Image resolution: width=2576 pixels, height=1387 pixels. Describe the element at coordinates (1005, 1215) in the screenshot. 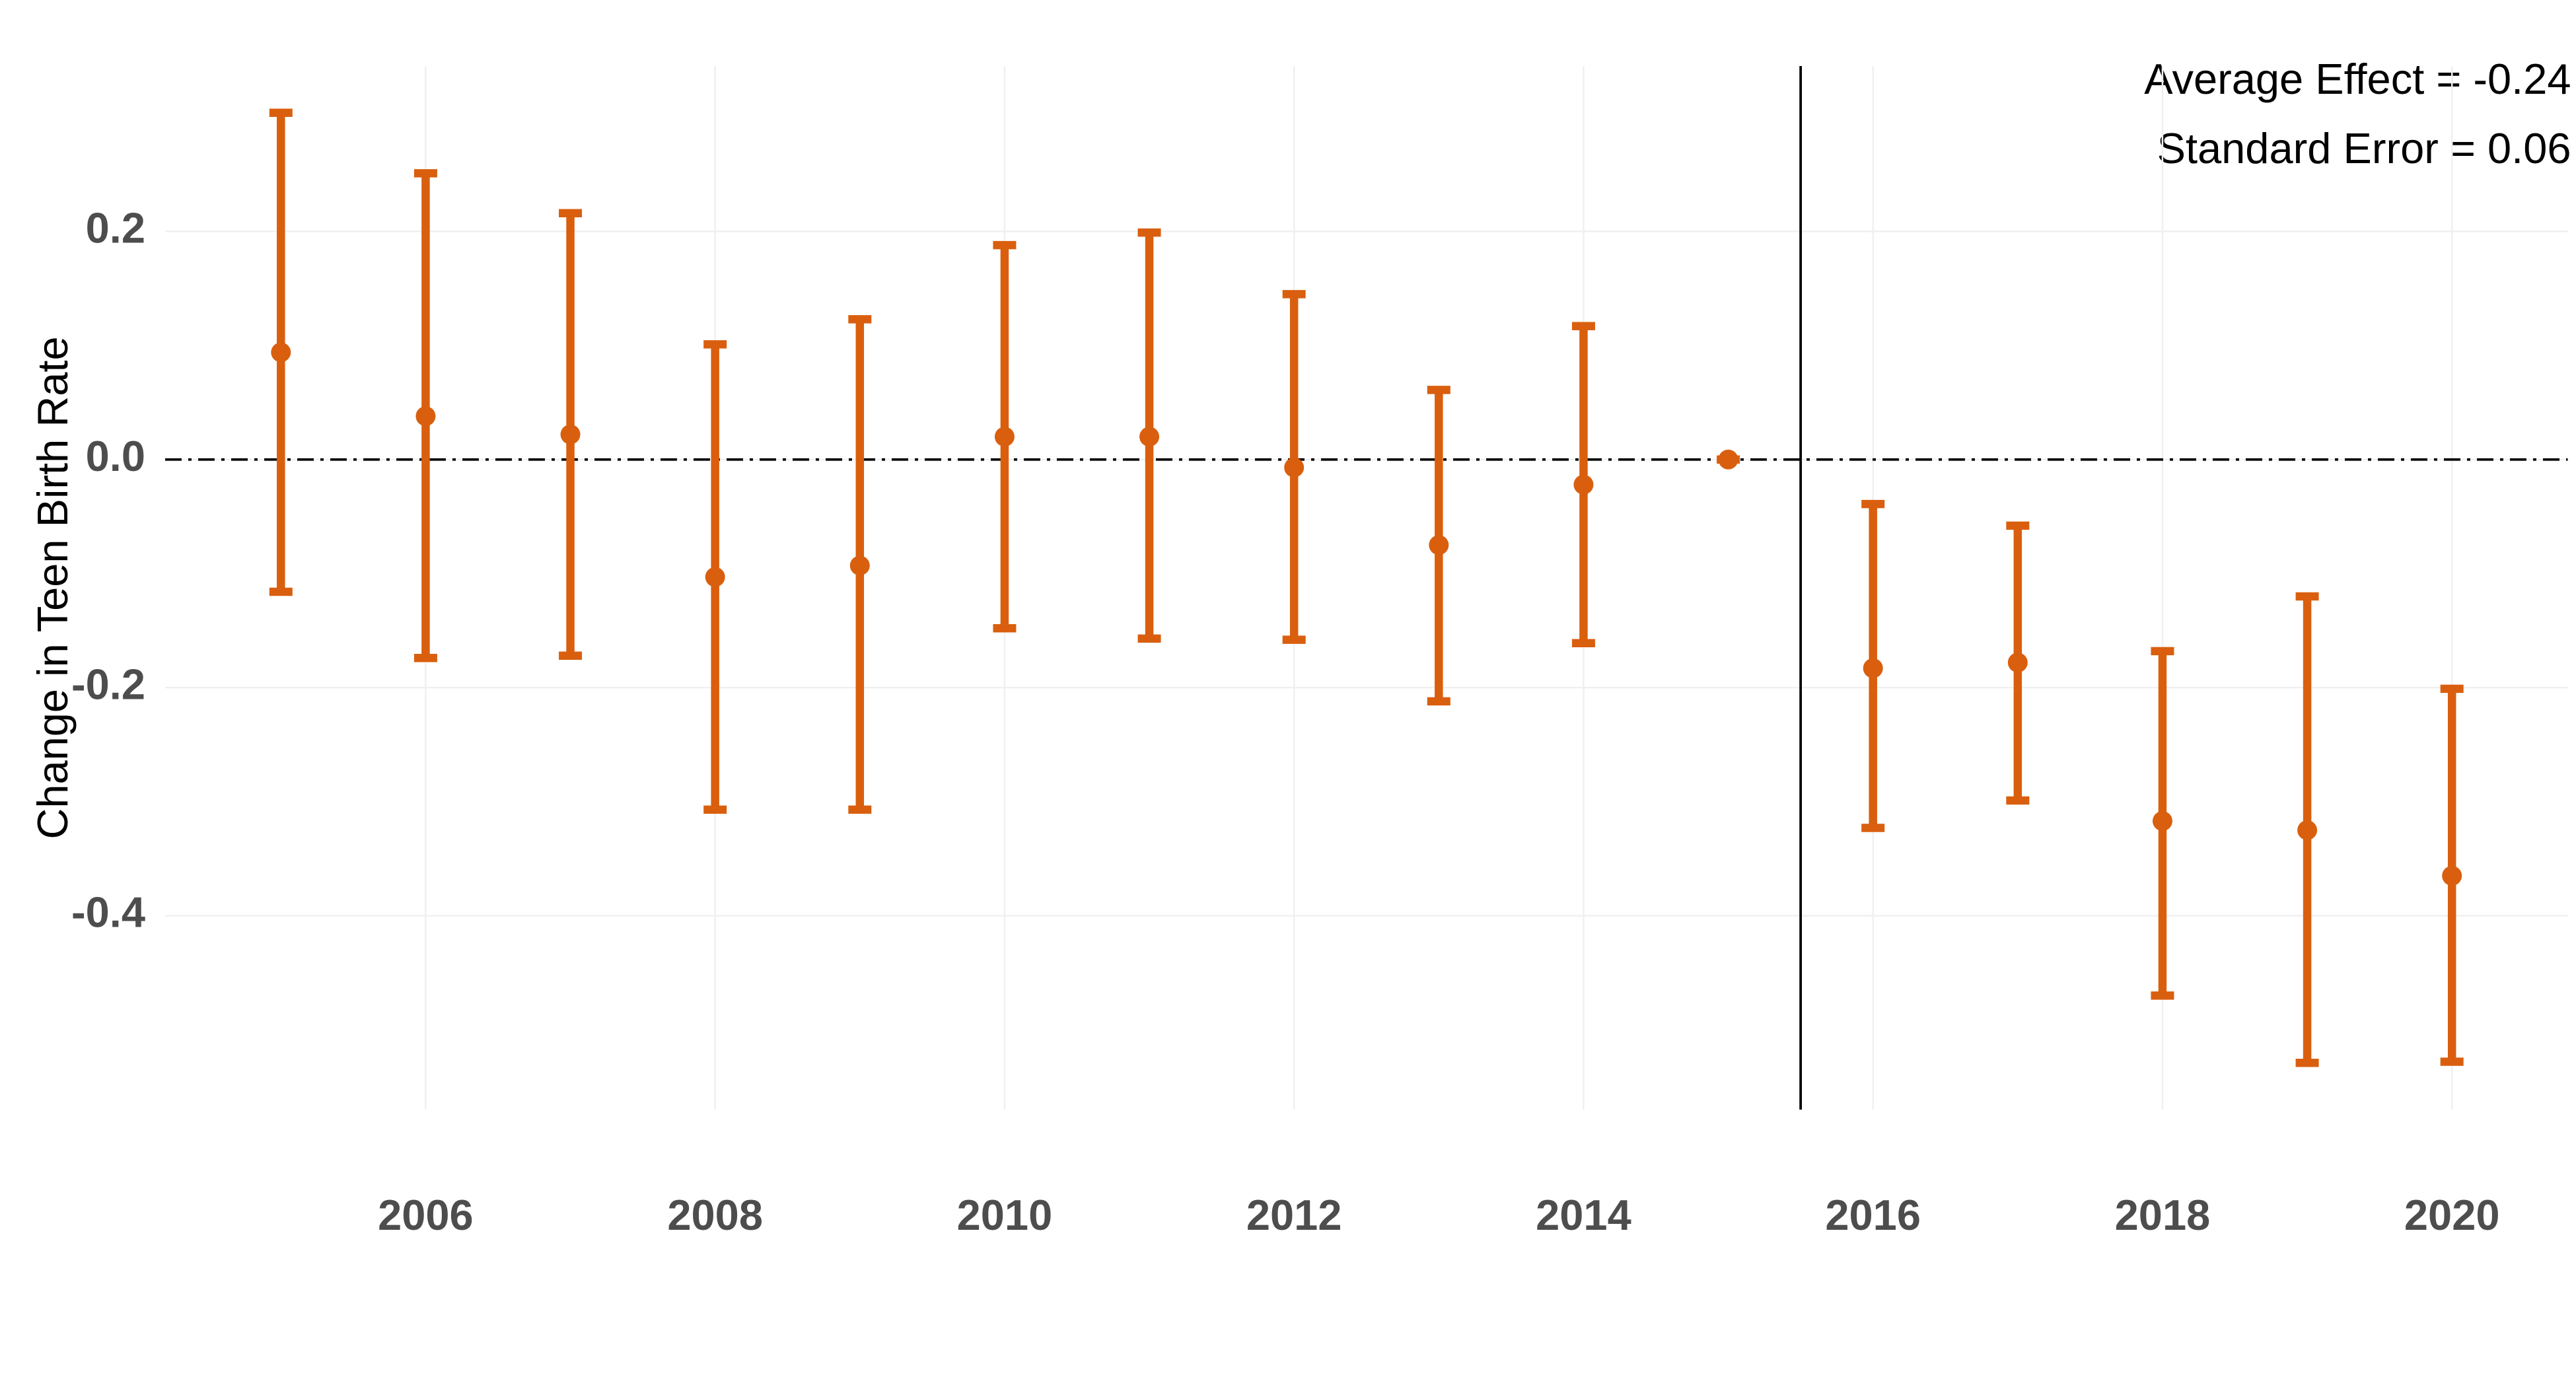

I see `x-tick-label: 2010` at that location.